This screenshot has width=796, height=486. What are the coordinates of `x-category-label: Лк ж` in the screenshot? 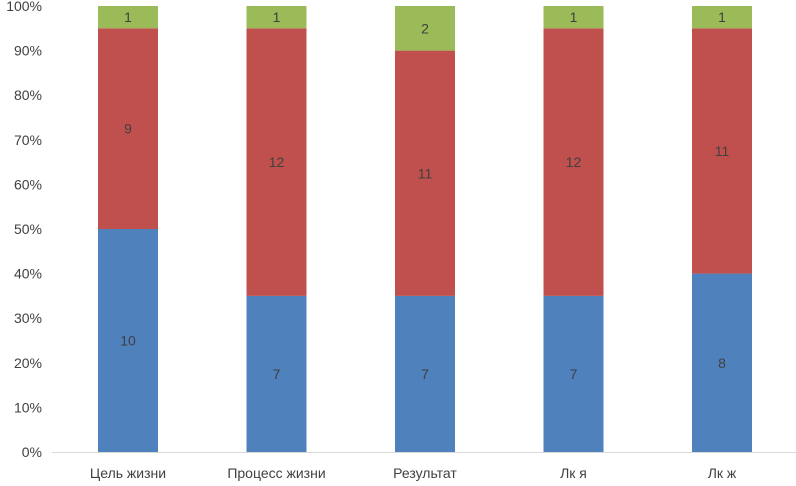 It's located at (722, 473).